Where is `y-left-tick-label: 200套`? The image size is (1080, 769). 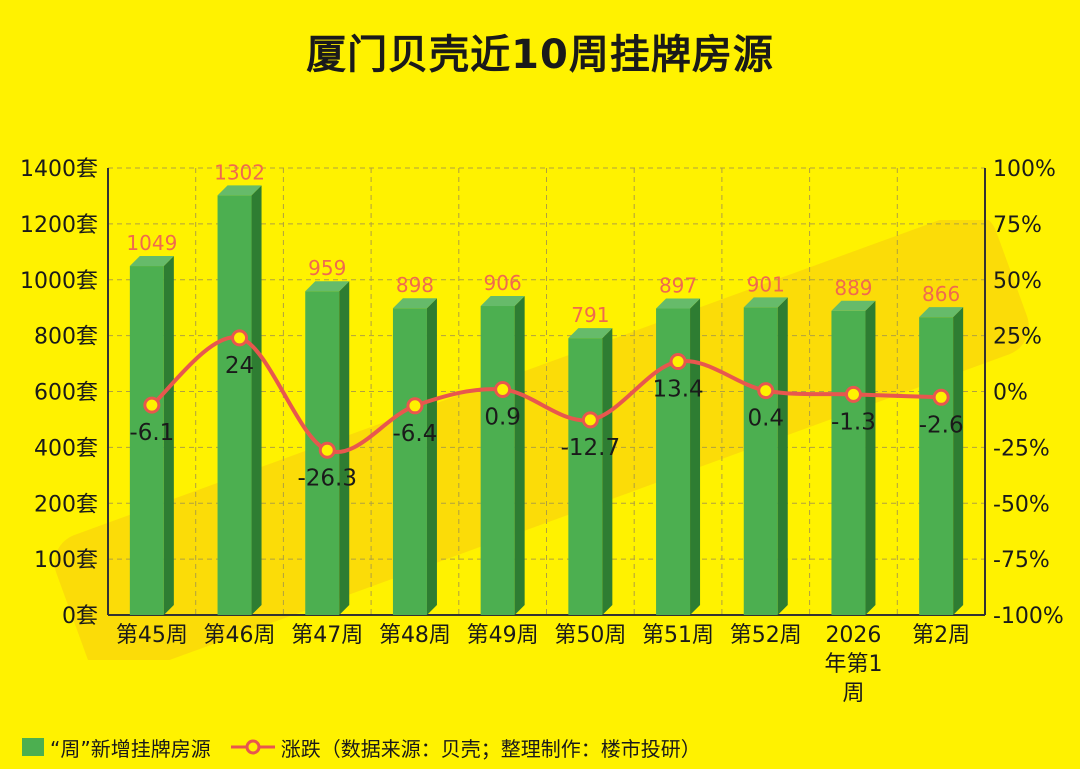
y-left-tick-label: 200套 is located at coordinates (66, 504).